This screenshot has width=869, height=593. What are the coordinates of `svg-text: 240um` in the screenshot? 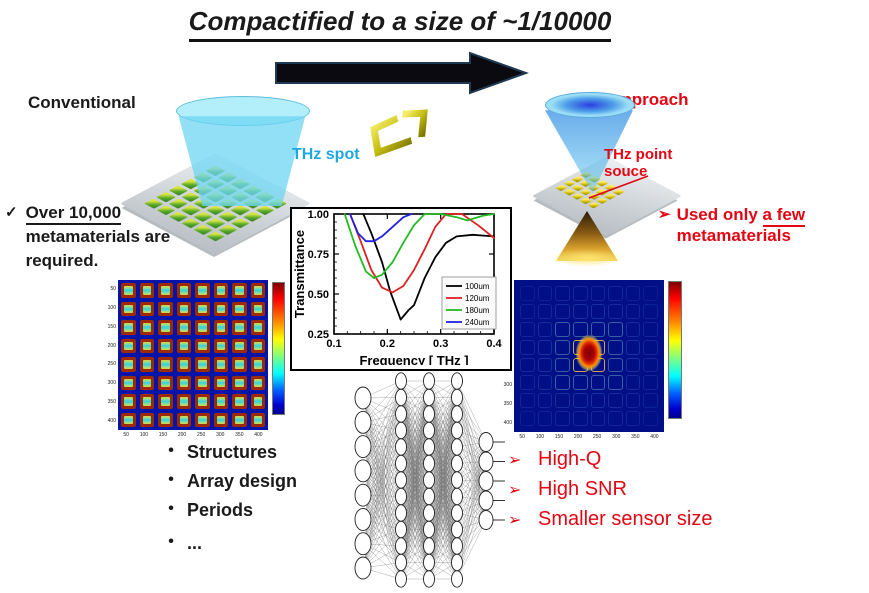 It's located at (477, 322).